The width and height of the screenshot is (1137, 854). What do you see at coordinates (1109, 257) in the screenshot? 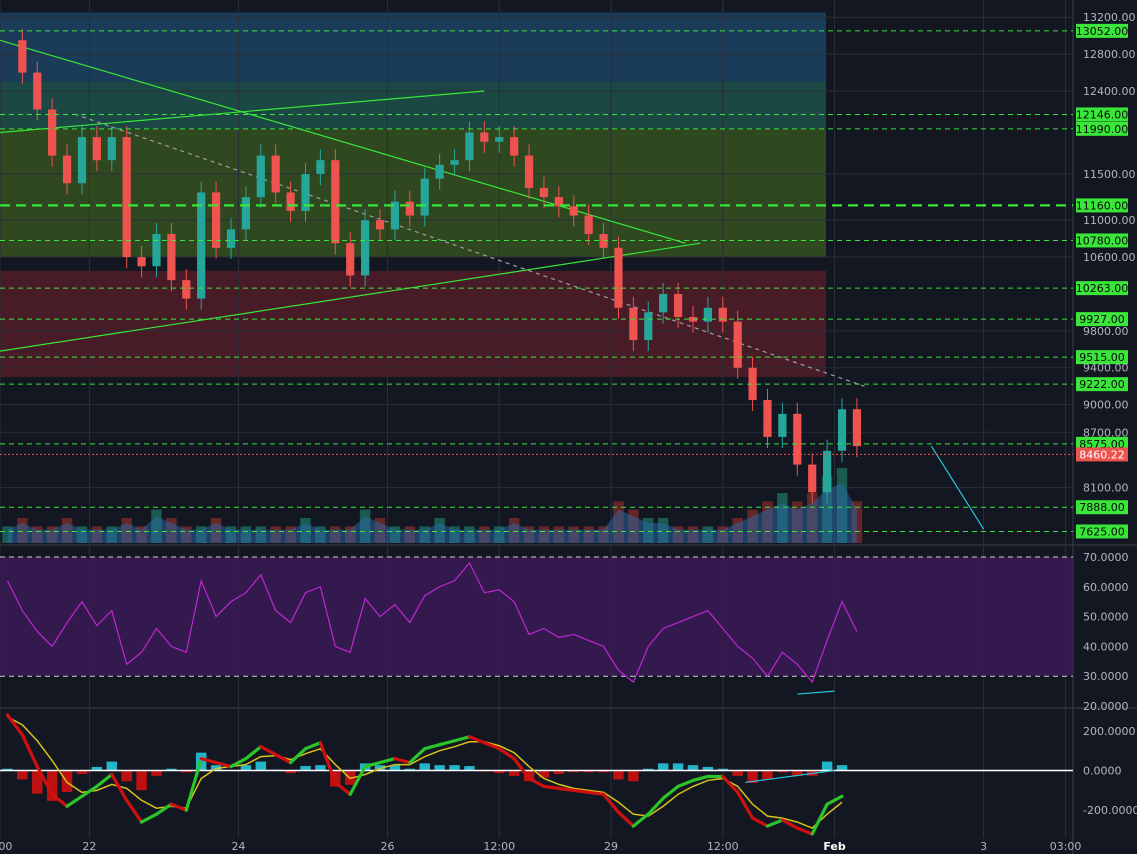
I see `price-tick-label: 10600.00` at bounding box center [1109, 257].